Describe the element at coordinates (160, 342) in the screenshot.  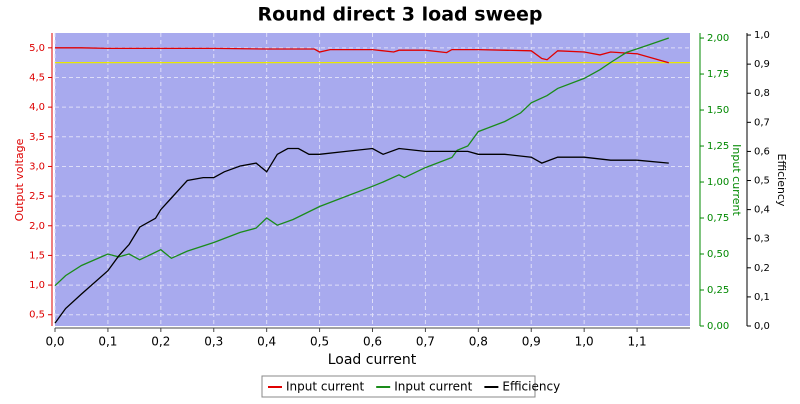
I see `x-tick-label: 0,2` at that location.